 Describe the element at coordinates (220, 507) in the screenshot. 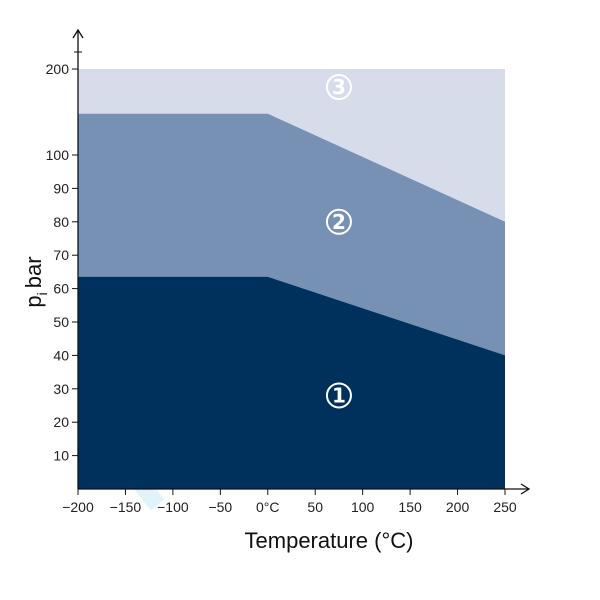

I see `x-tick-label: −50` at that location.